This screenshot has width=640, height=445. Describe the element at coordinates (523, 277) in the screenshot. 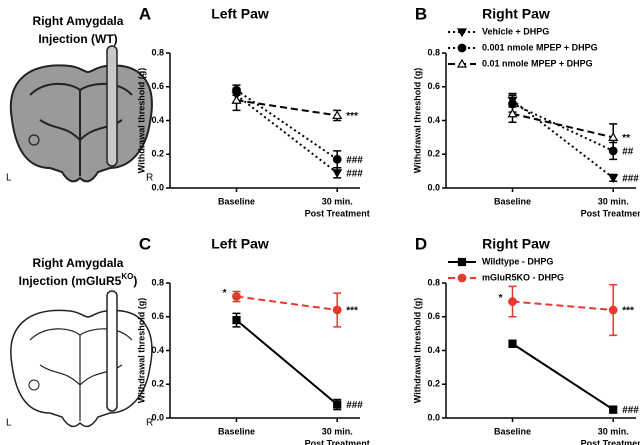

I see `legend-label: mGluR5KO - DHPG` at that location.